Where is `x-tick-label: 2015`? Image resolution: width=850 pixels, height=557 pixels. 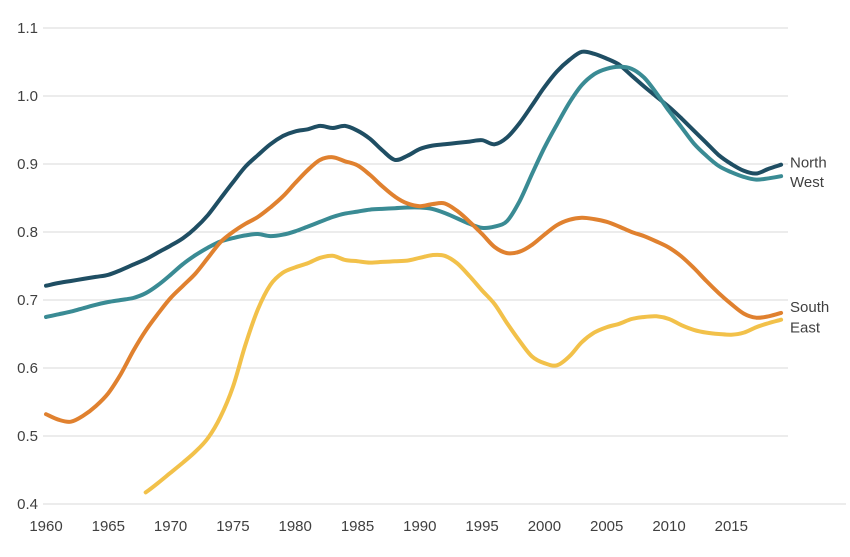 x-tick-label: 2015 is located at coordinates (731, 526).